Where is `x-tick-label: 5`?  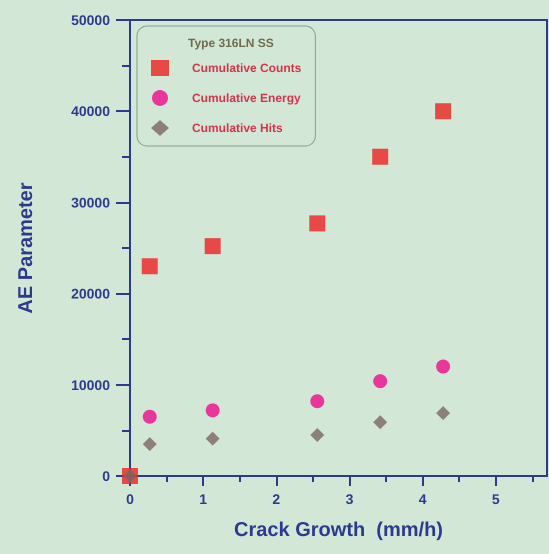
x-tick-label: 5 is located at coordinates (496, 499).